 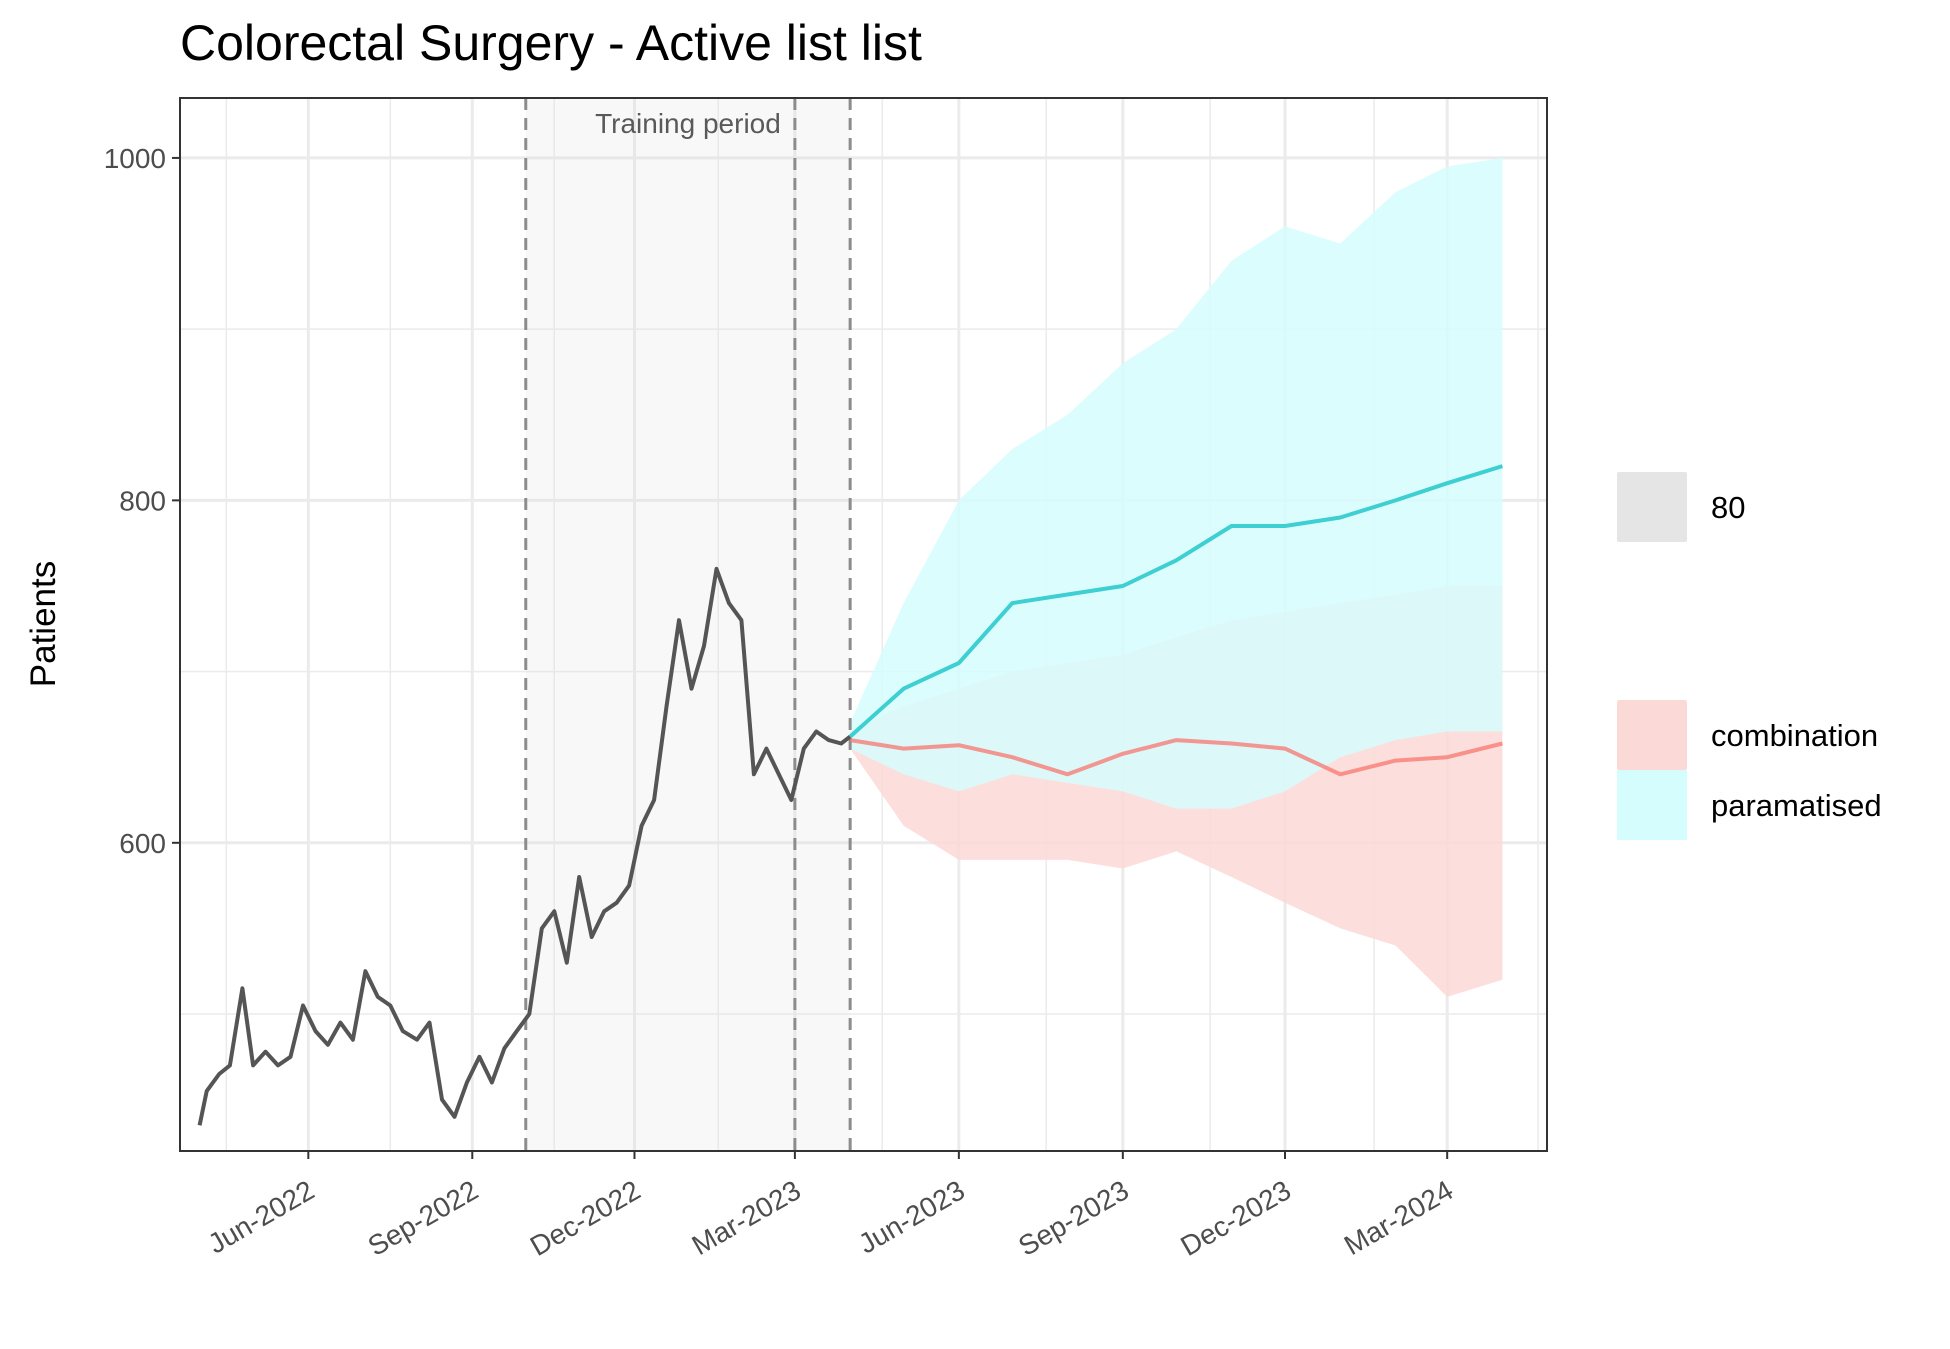 I want to click on y-tick-label: 600, so click(x=142, y=843).